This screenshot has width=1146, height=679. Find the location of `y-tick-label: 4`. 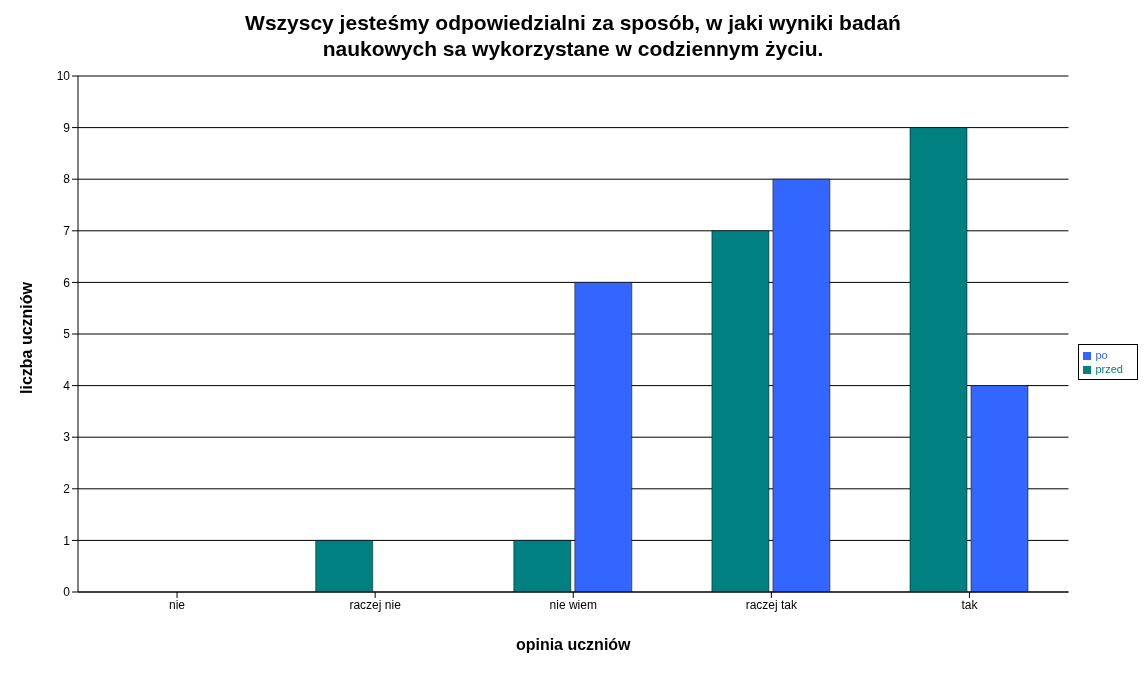

y-tick-label: 4 is located at coordinates (67, 385).